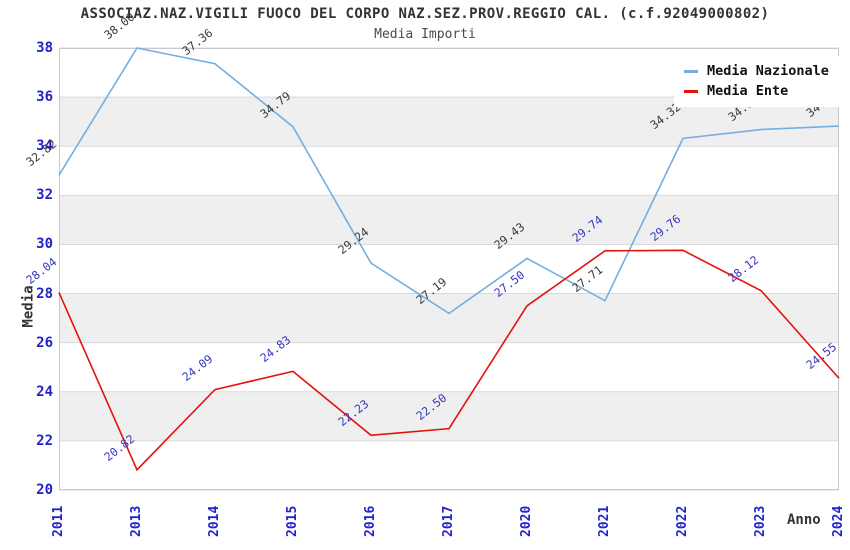  Describe the element at coordinates (526, 521) in the screenshot. I see `x-tick-label: 2020` at that location.